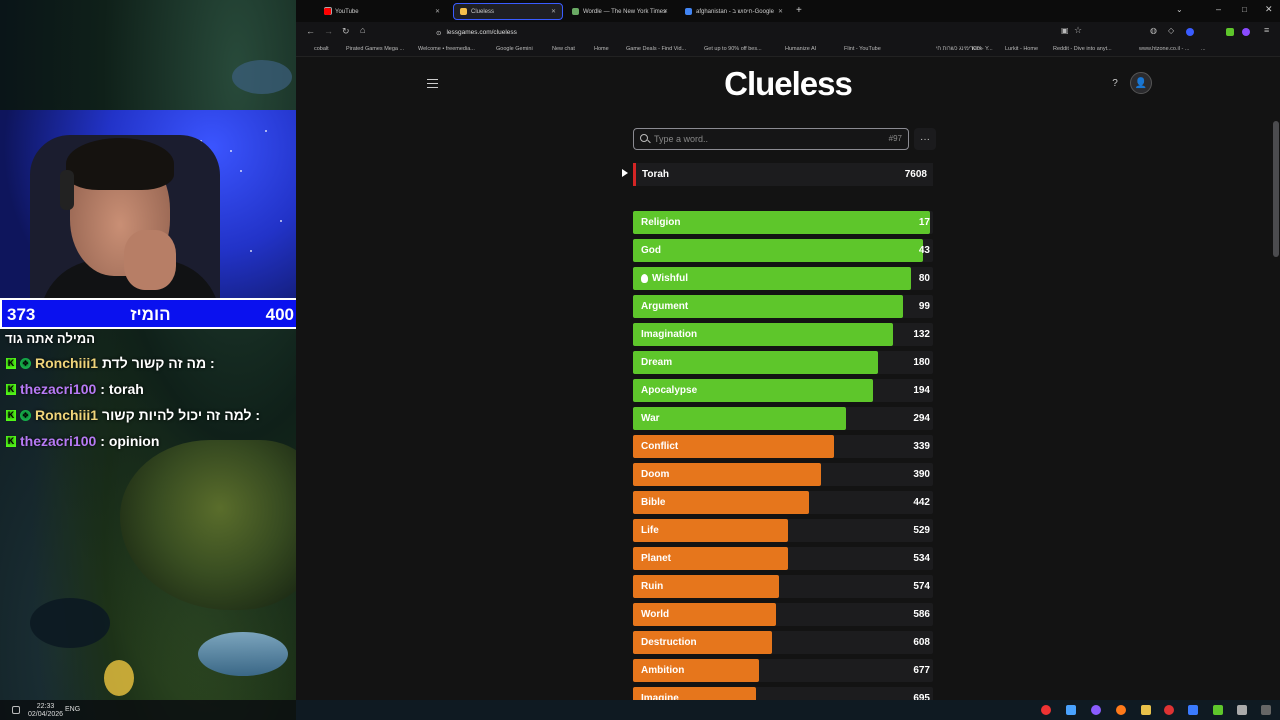  What do you see at coordinates (620, 11) in the screenshot?
I see `tab-wordle: Wordle — The New York Times ✕` at bounding box center [620, 11].